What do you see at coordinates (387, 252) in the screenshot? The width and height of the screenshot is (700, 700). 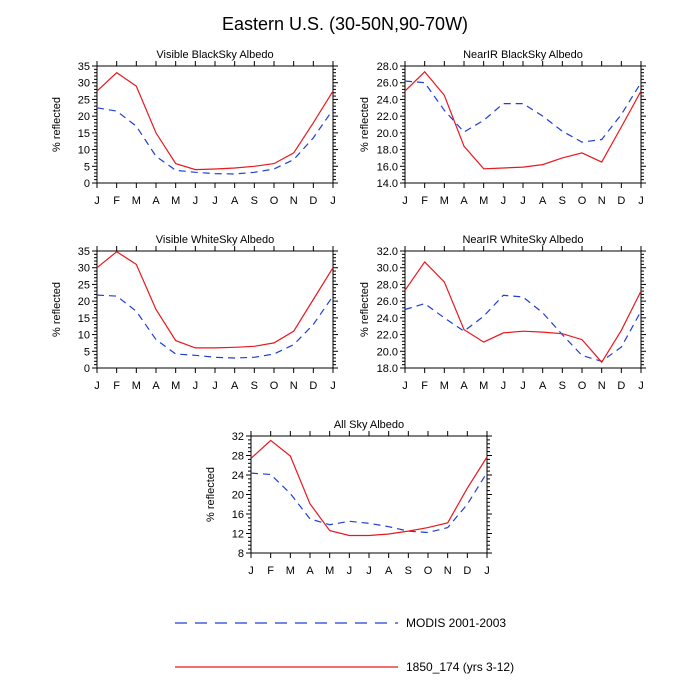 I see `y-tick-label: 32.0` at bounding box center [387, 252].